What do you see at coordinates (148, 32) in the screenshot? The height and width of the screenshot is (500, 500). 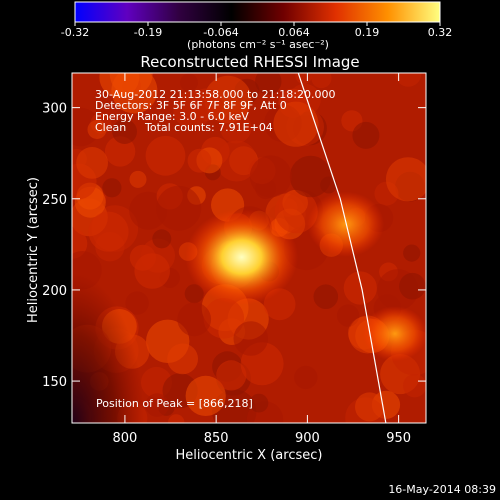 I see `colorbar-tick-label: -0.19` at bounding box center [148, 32].